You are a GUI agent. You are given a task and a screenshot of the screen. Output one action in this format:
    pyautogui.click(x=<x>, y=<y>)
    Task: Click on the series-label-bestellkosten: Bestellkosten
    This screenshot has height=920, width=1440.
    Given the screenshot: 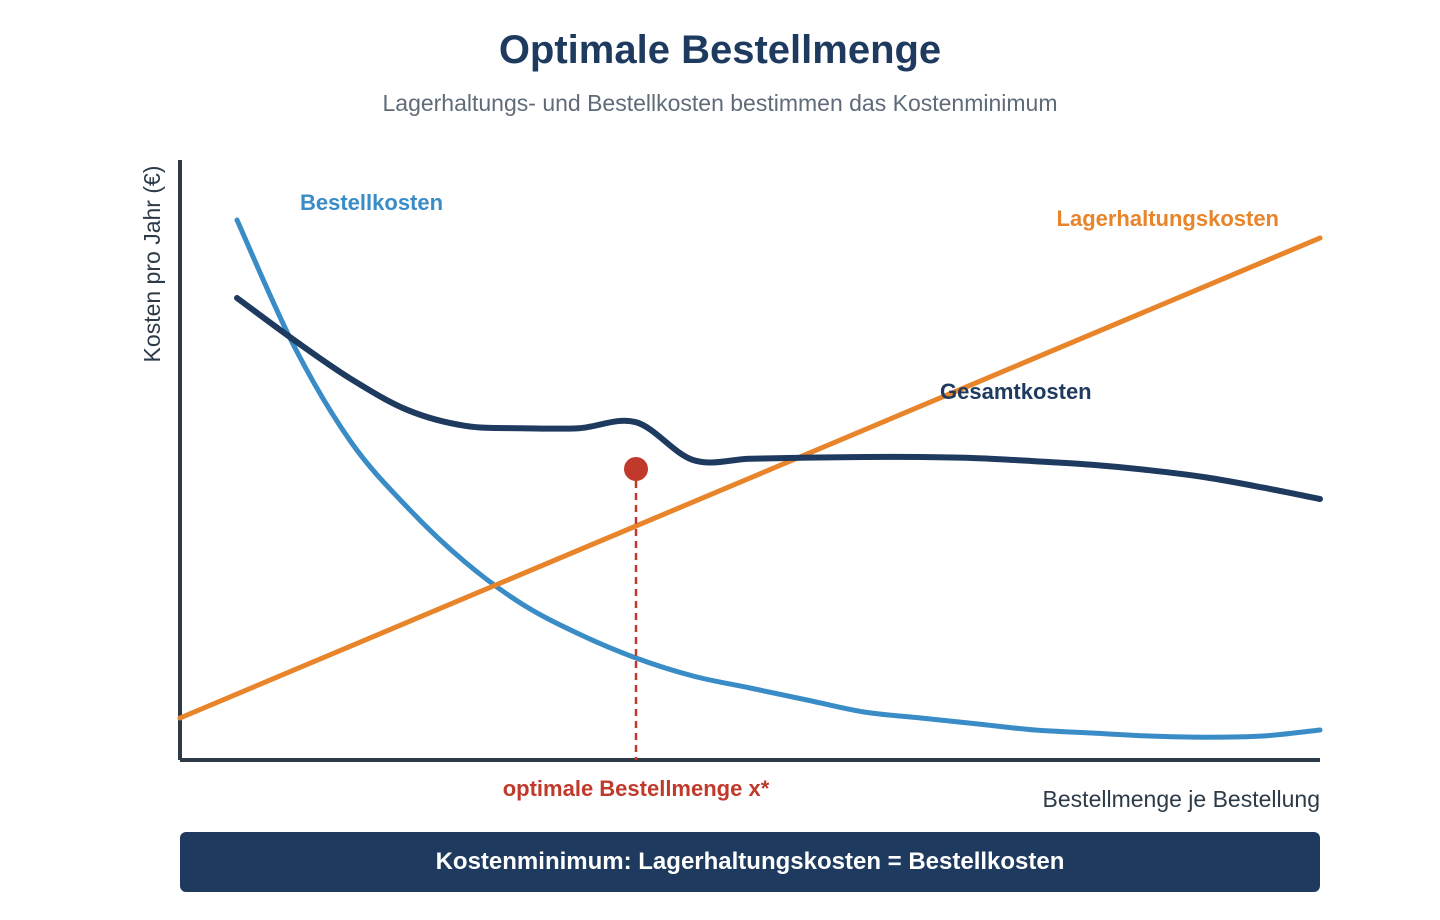 What is the action you would take?
    pyautogui.click(x=371, y=202)
    